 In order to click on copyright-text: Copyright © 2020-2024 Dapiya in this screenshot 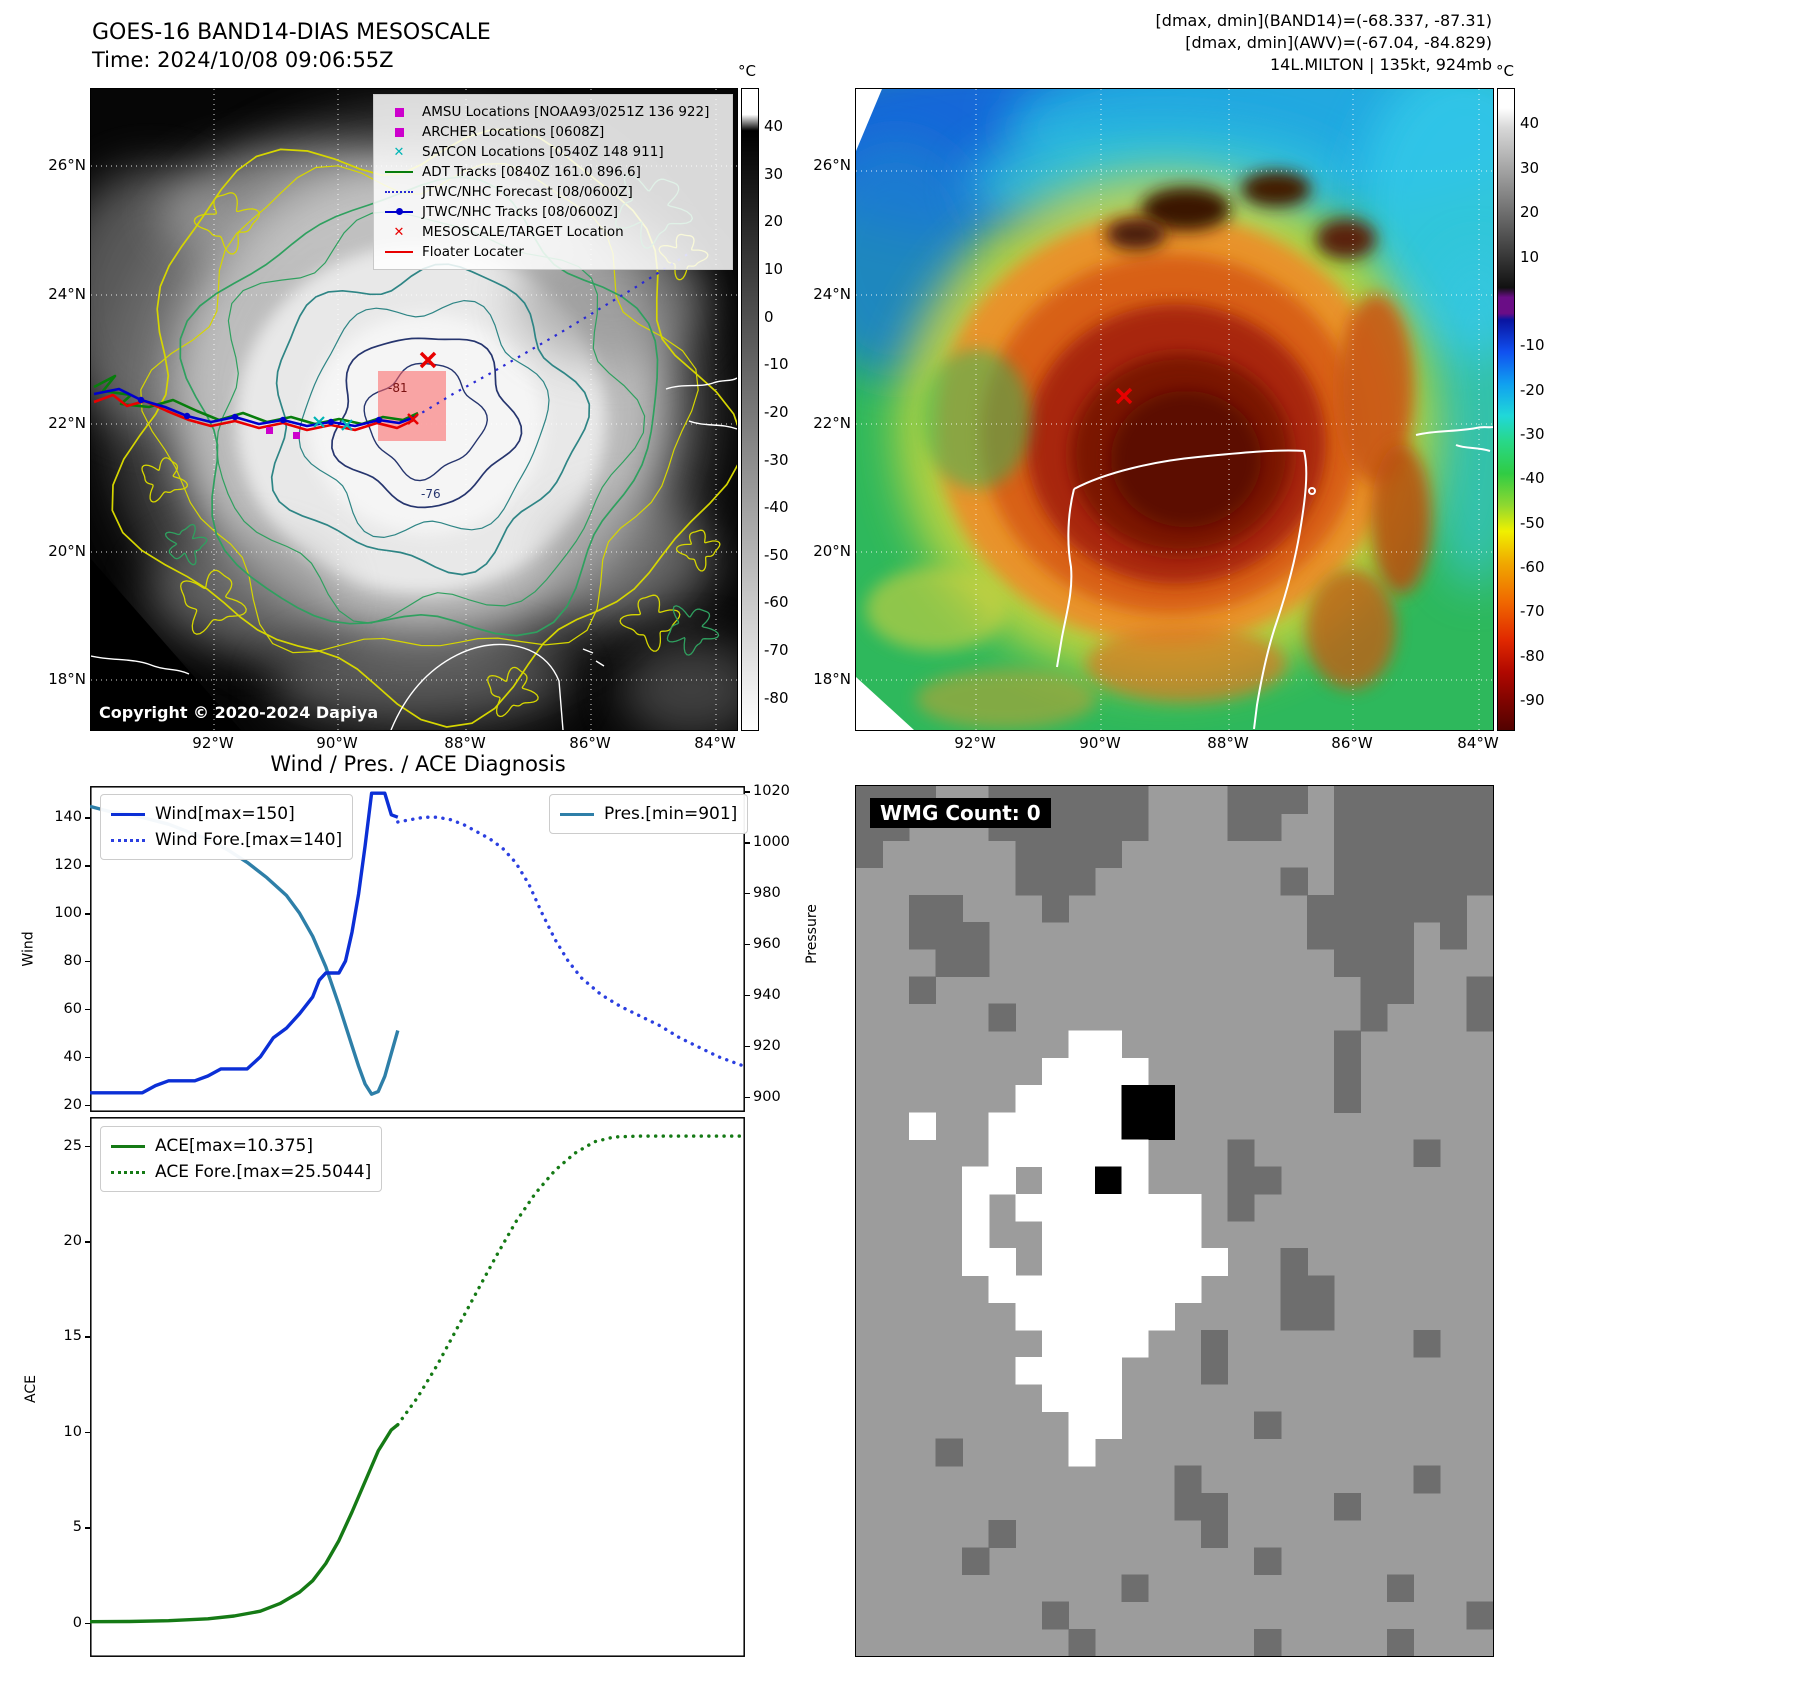, I will do `click(239, 712)`.